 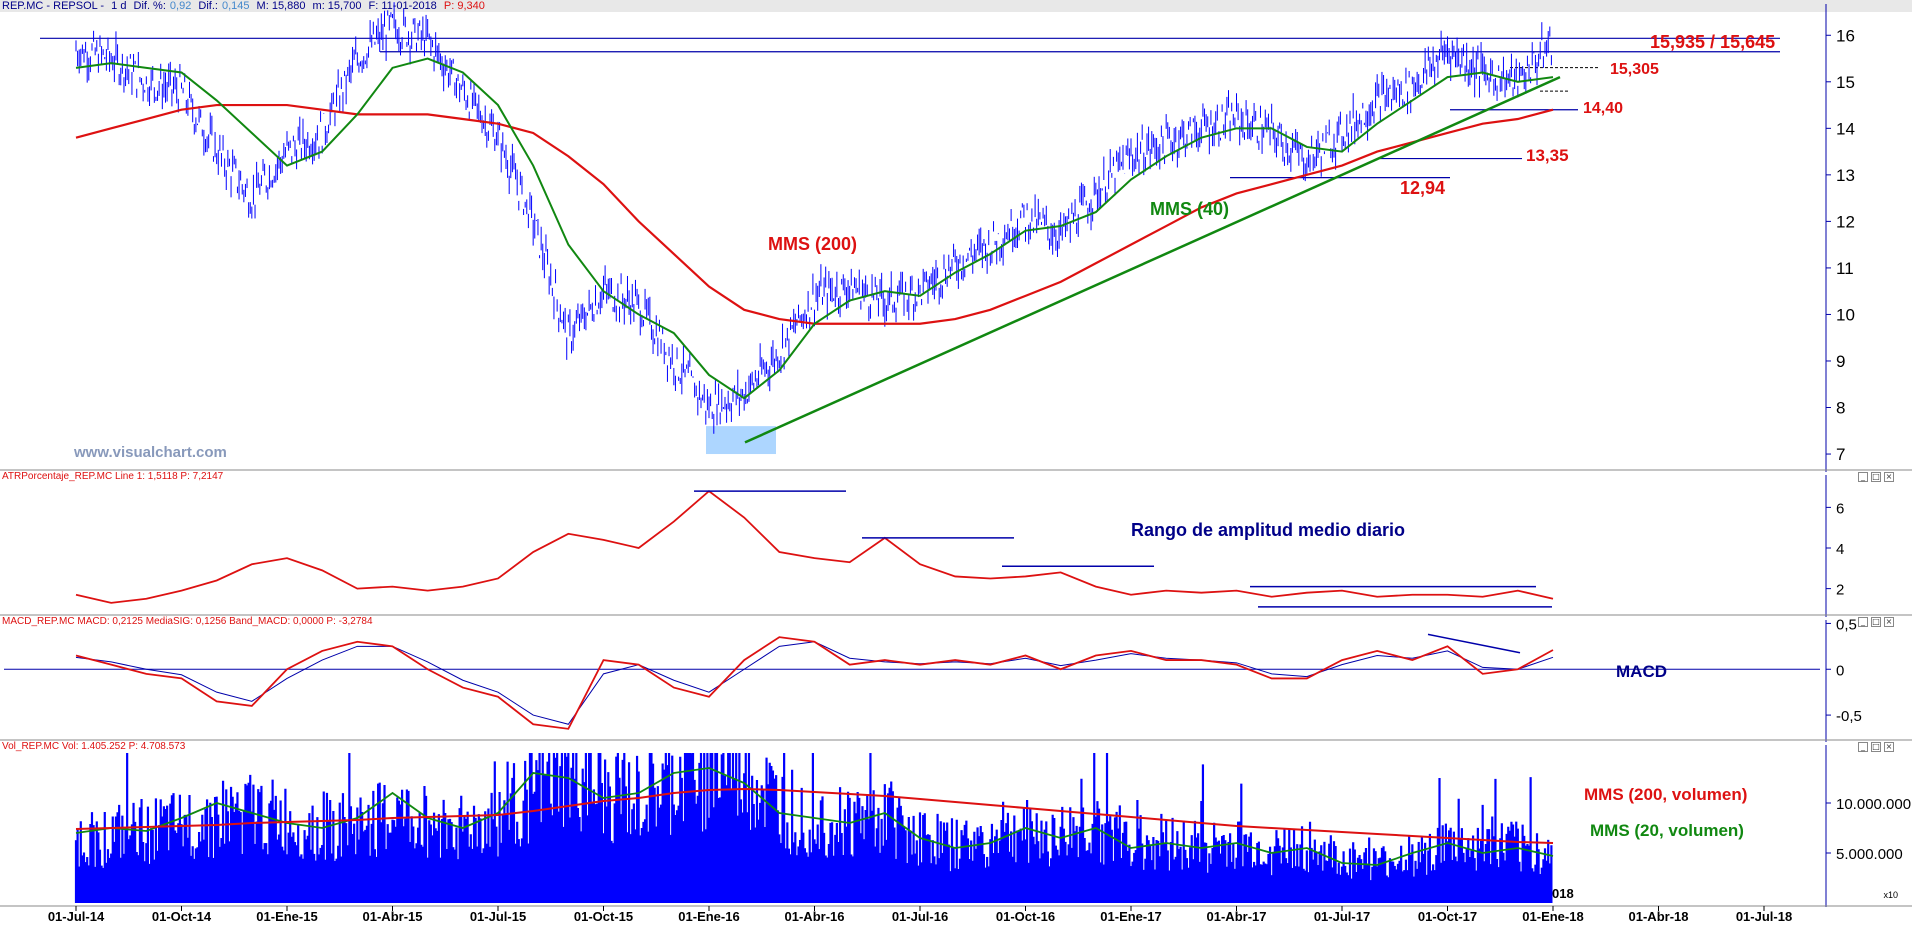 I want to click on x-tick-label: 01-Abr-18, so click(x=1659, y=915).